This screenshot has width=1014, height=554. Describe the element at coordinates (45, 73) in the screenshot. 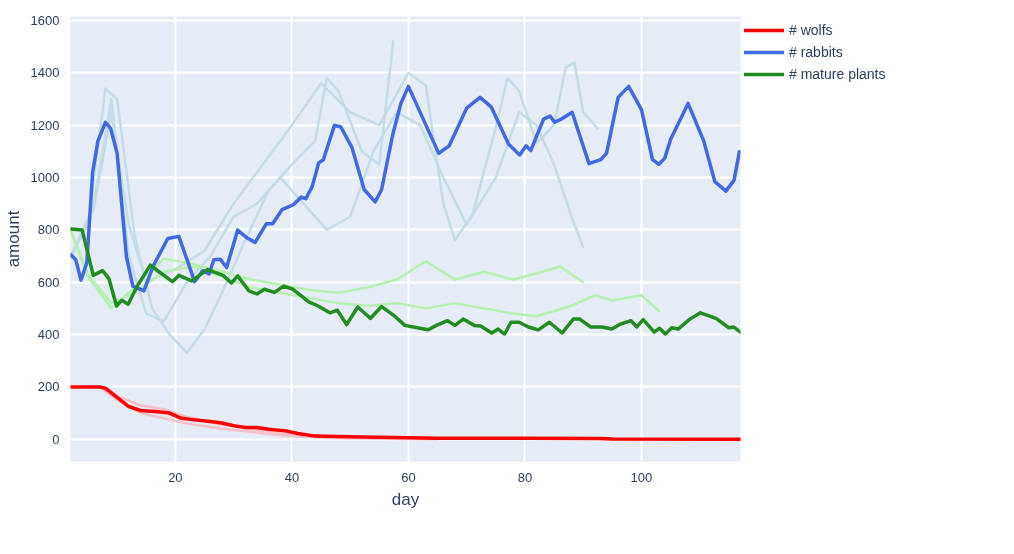

I see `y-tick-label: 1400` at that location.